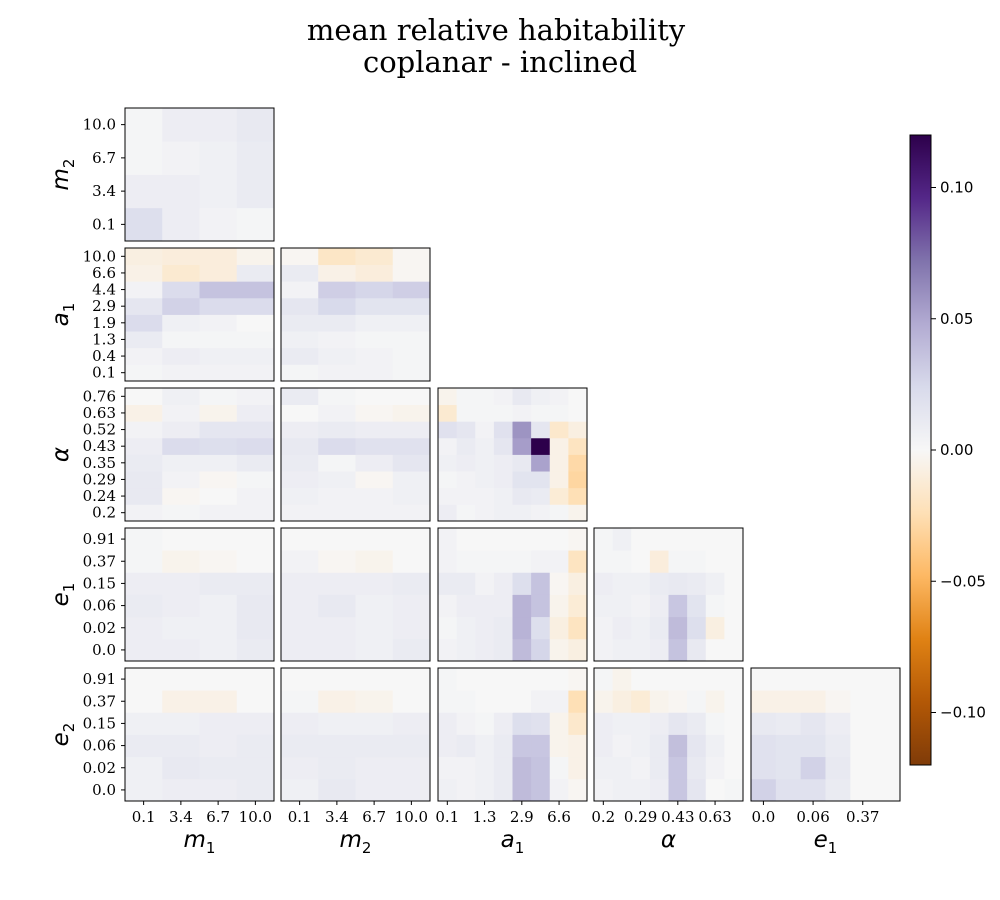 This screenshot has height=900, width=1000. What do you see at coordinates (763, 817) in the screenshot?
I see `x-tick-label: 0.0` at bounding box center [763, 817].